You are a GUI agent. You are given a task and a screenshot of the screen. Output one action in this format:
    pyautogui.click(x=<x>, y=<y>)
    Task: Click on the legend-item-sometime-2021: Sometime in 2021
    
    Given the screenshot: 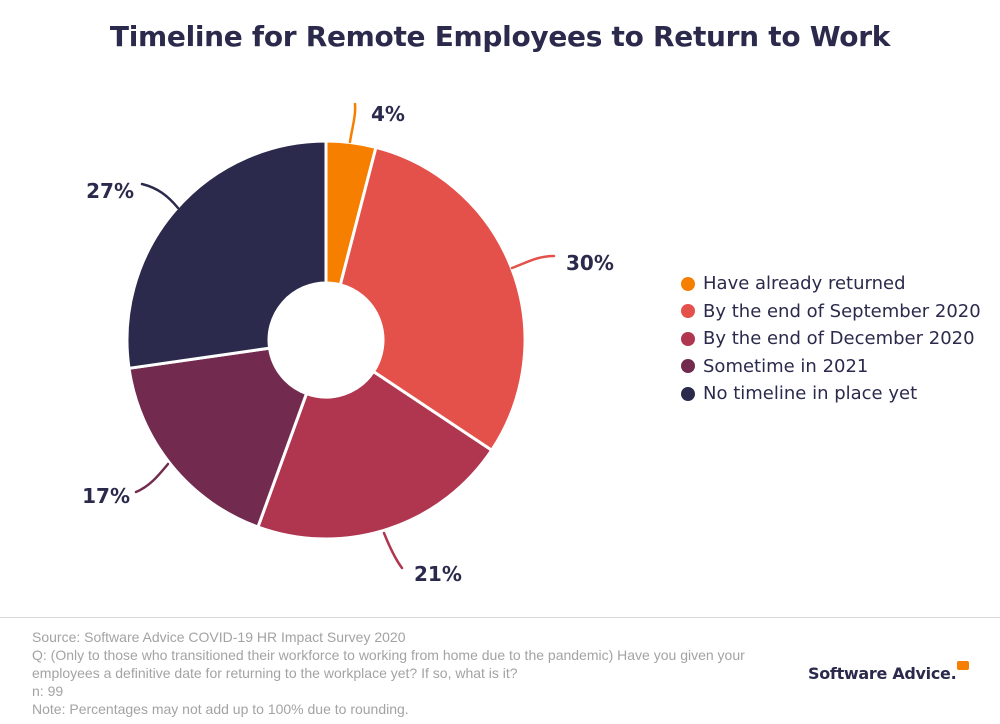 What is the action you would take?
    pyautogui.click(x=831, y=367)
    